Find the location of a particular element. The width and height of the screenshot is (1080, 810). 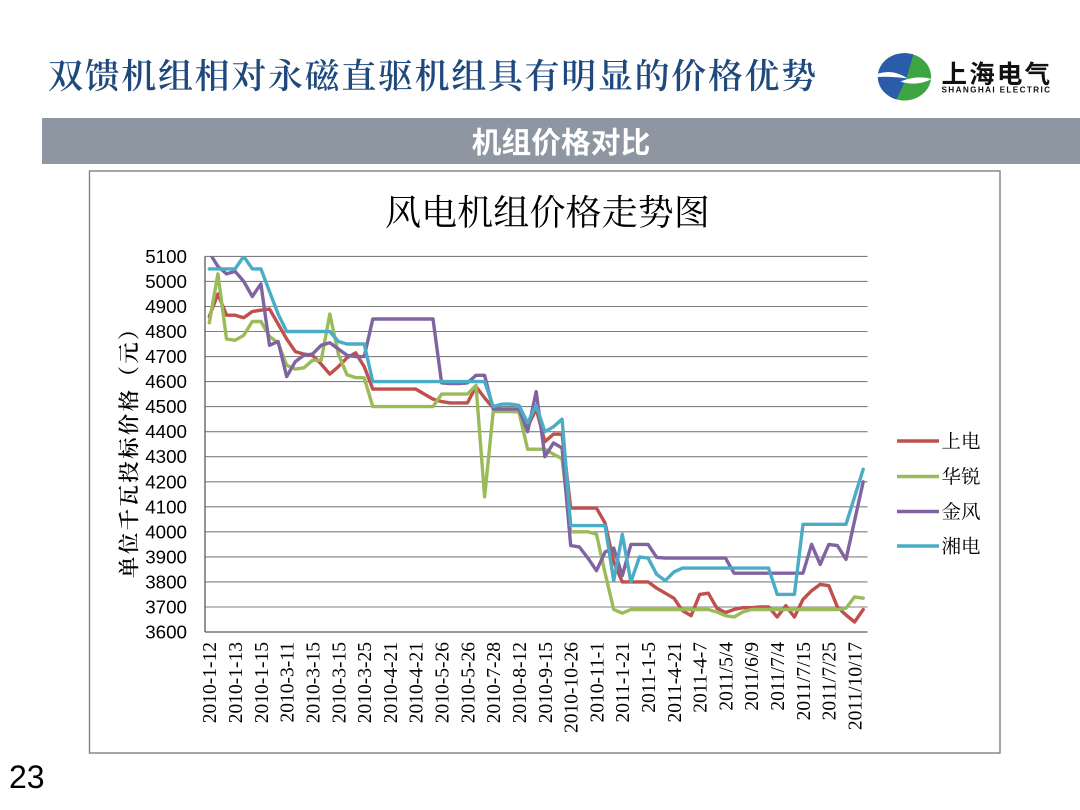

svg-text: 5100 is located at coordinates (166, 256).